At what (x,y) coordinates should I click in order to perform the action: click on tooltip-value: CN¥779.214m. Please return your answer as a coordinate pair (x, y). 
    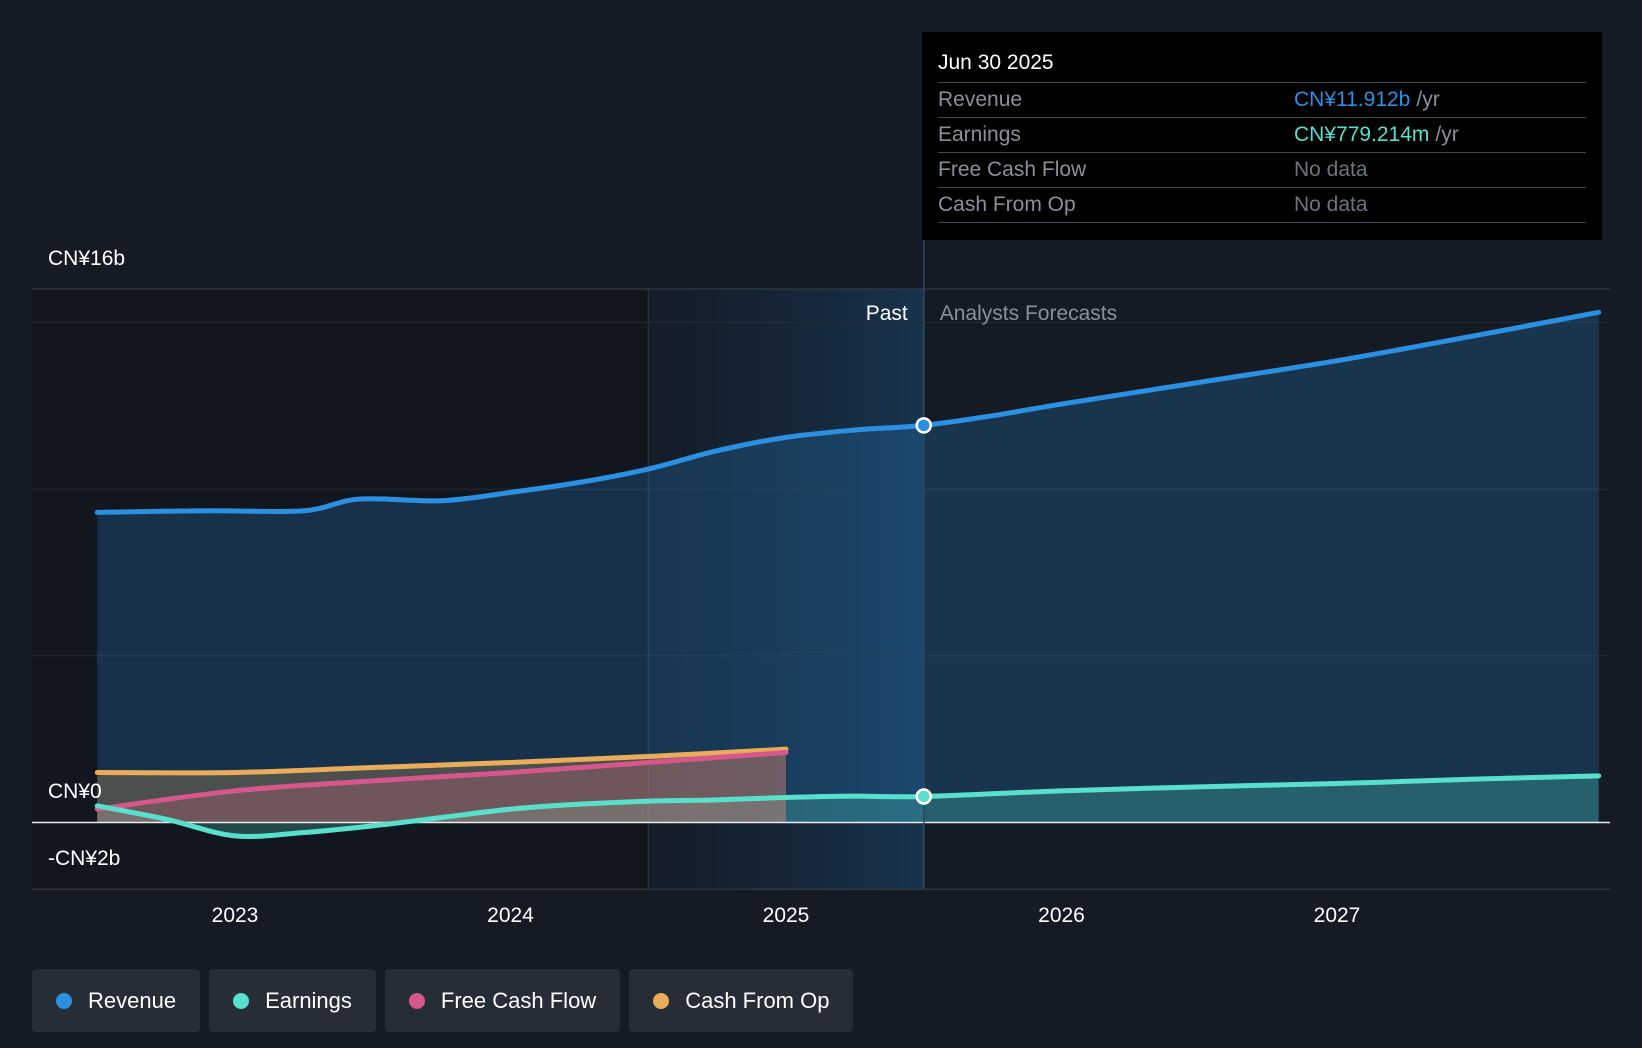
    Looking at the image, I should click on (1362, 134).